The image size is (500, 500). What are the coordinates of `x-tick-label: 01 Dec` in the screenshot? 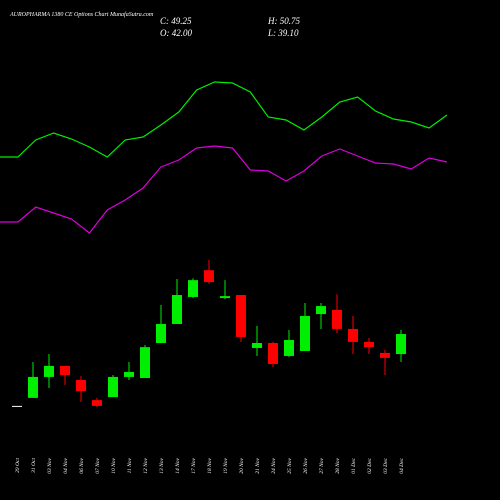 It's located at (354, 465).